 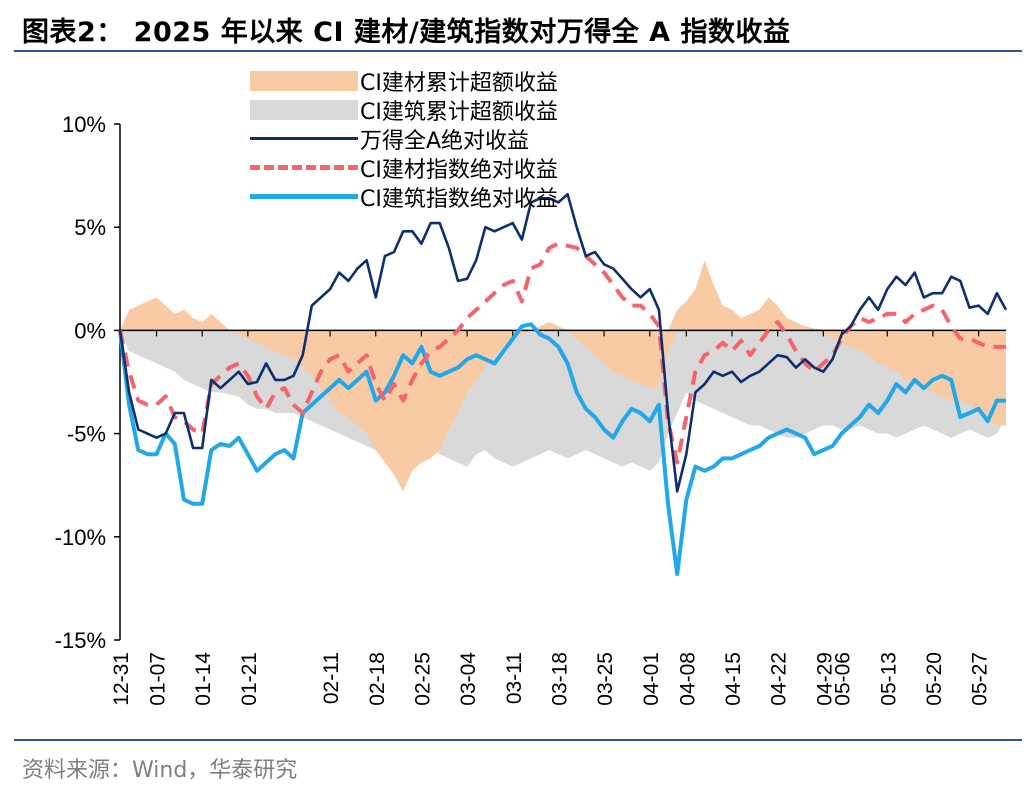 What do you see at coordinates (843, 679) in the screenshot?
I see `x-tick-label: 05-06` at bounding box center [843, 679].